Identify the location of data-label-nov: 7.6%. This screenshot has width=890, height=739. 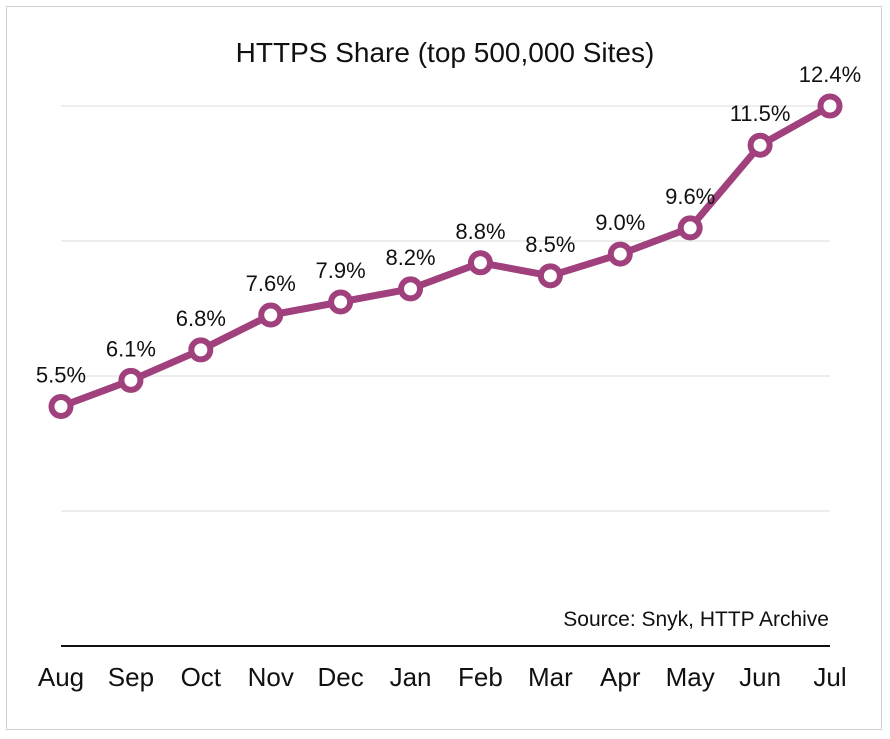
(271, 283).